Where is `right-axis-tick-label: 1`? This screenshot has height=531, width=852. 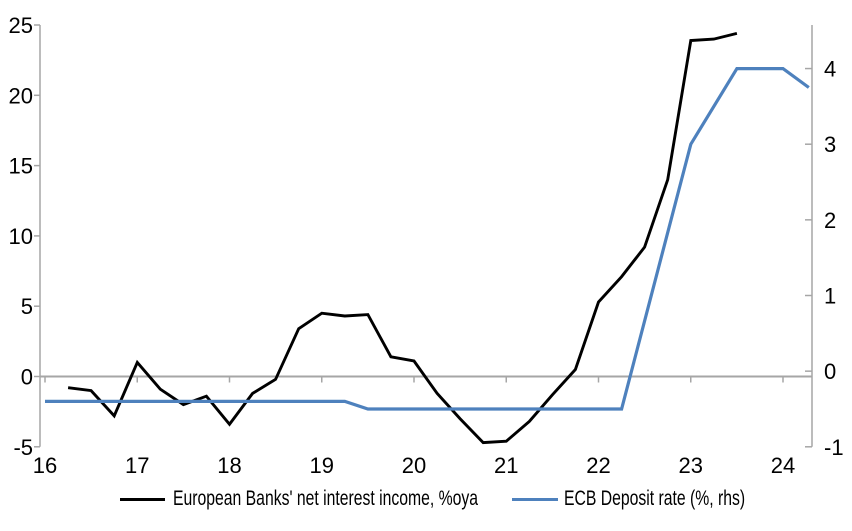
right-axis-tick-label: 1 is located at coordinates (830, 296).